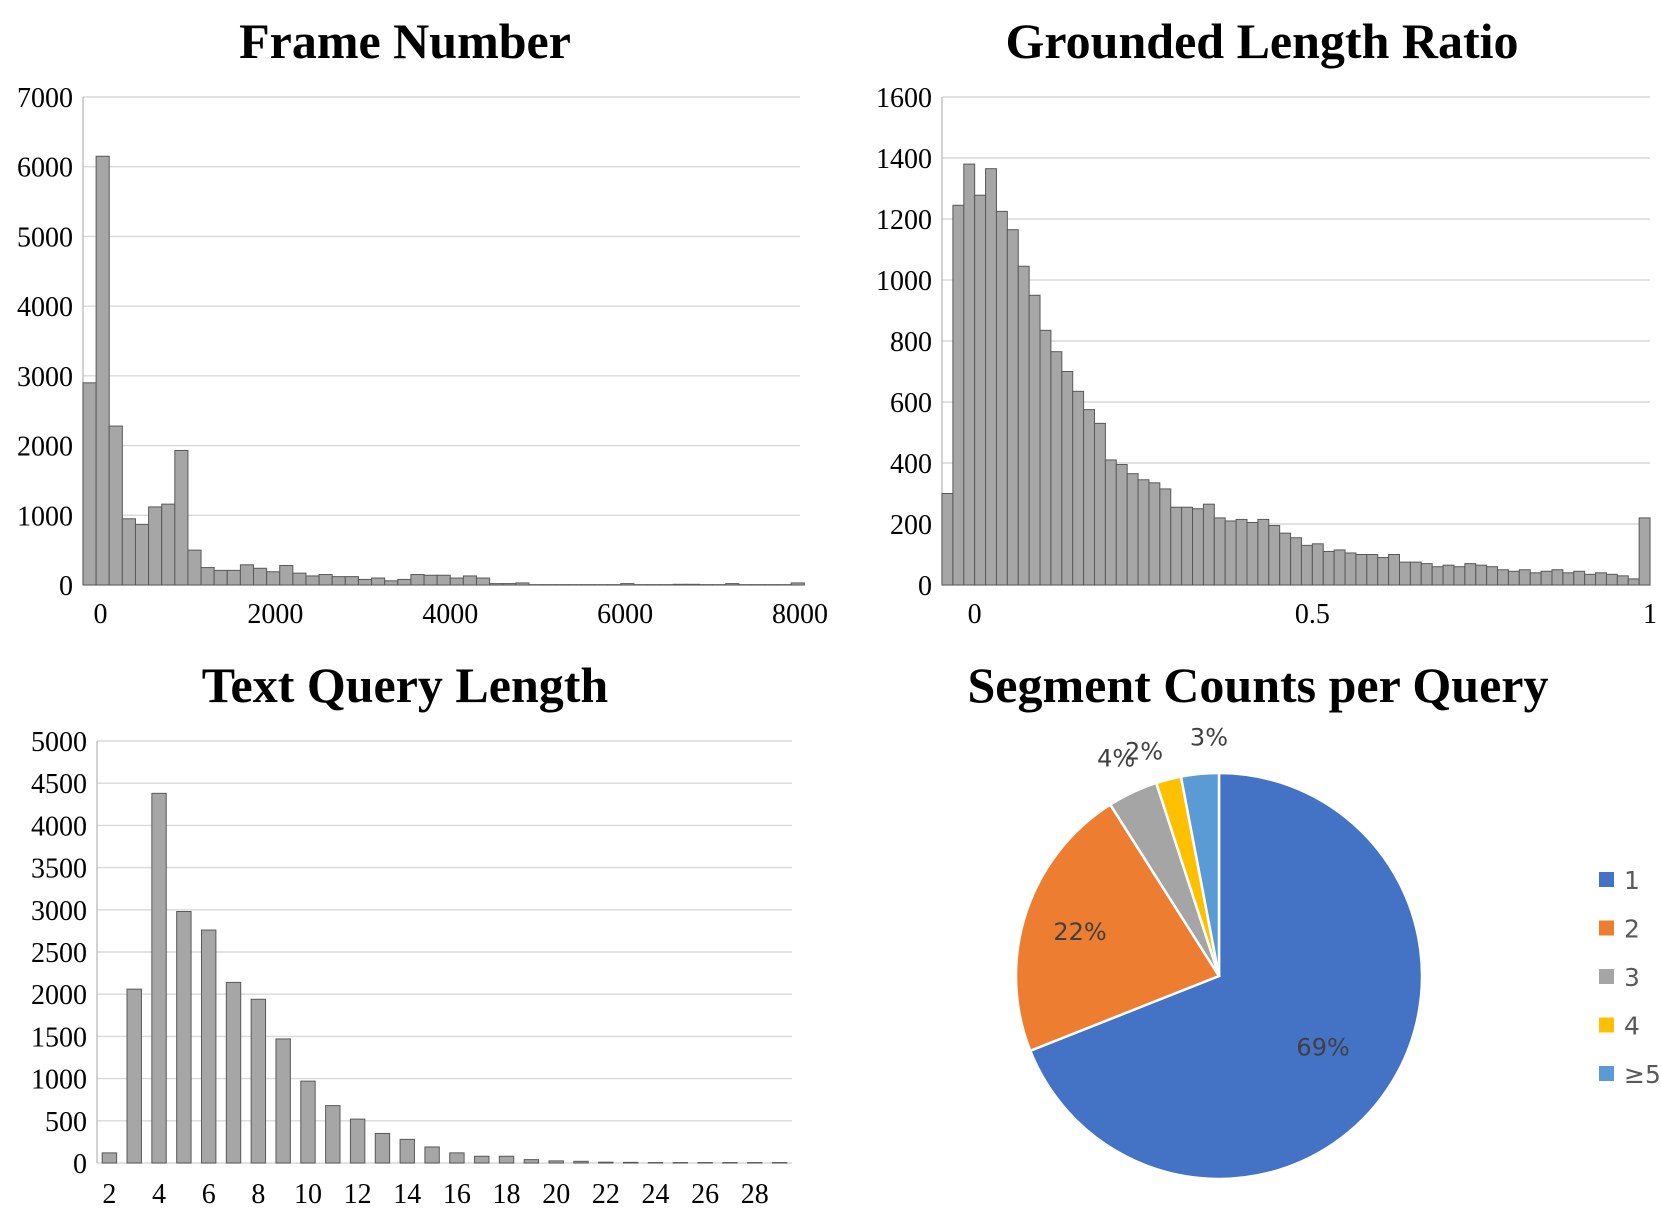  What do you see at coordinates (755, 1194) in the screenshot?
I see `x-tick-label: 28` at bounding box center [755, 1194].